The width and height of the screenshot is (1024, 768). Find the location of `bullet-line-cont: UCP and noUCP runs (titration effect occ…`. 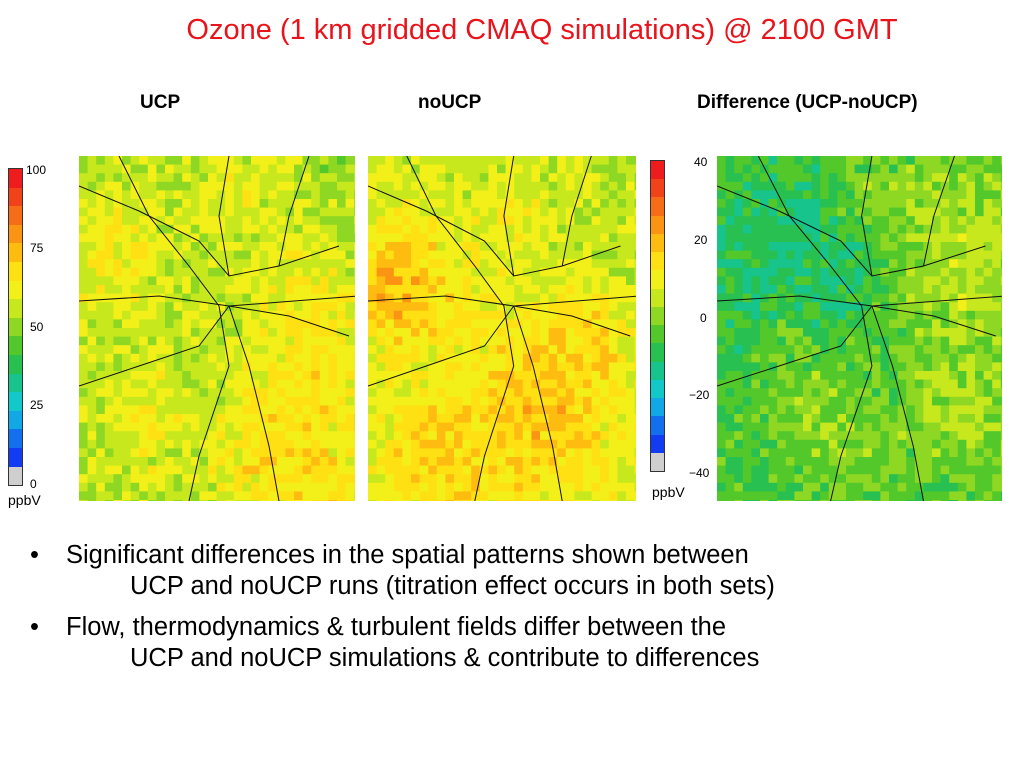

bullet-line-cont: UCP and noUCP runs (titration effect occ… is located at coordinates (452, 586).